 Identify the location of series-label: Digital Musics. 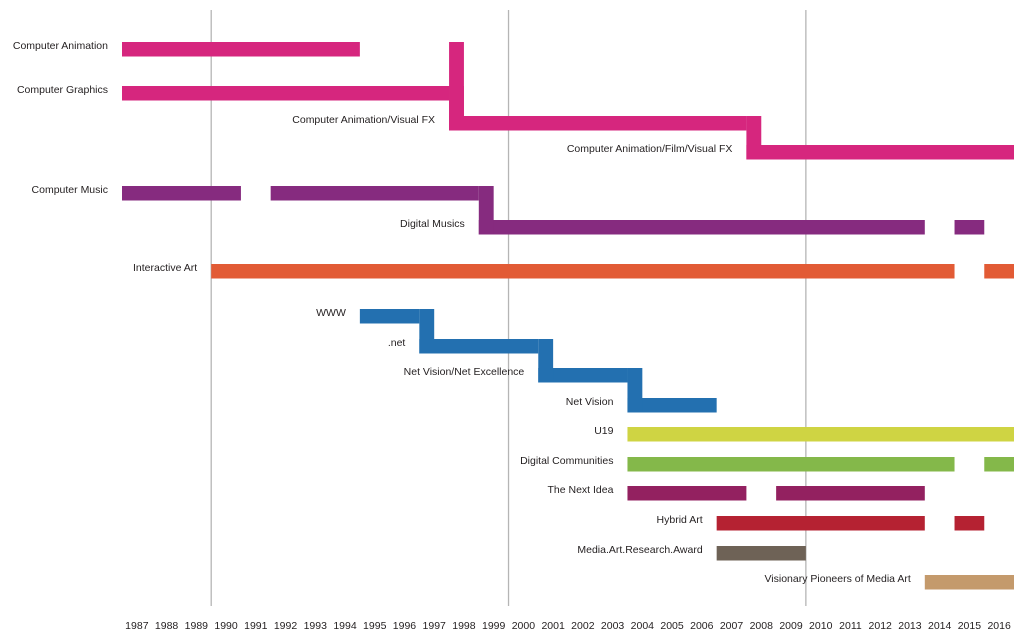
(432, 224).